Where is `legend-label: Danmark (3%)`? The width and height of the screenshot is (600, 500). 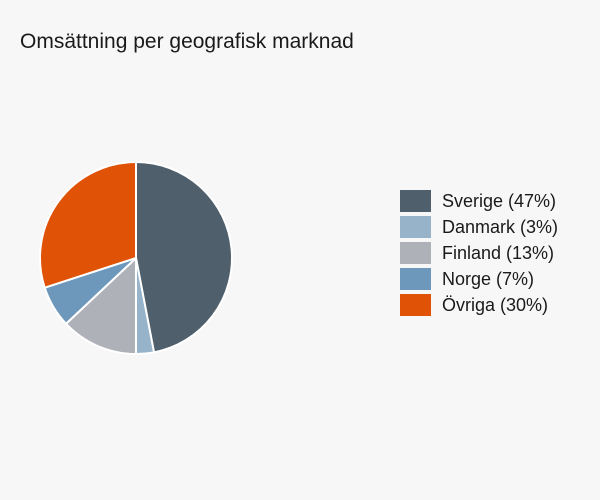
legend-label: Danmark (3%) is located at coordinates (500, 226).